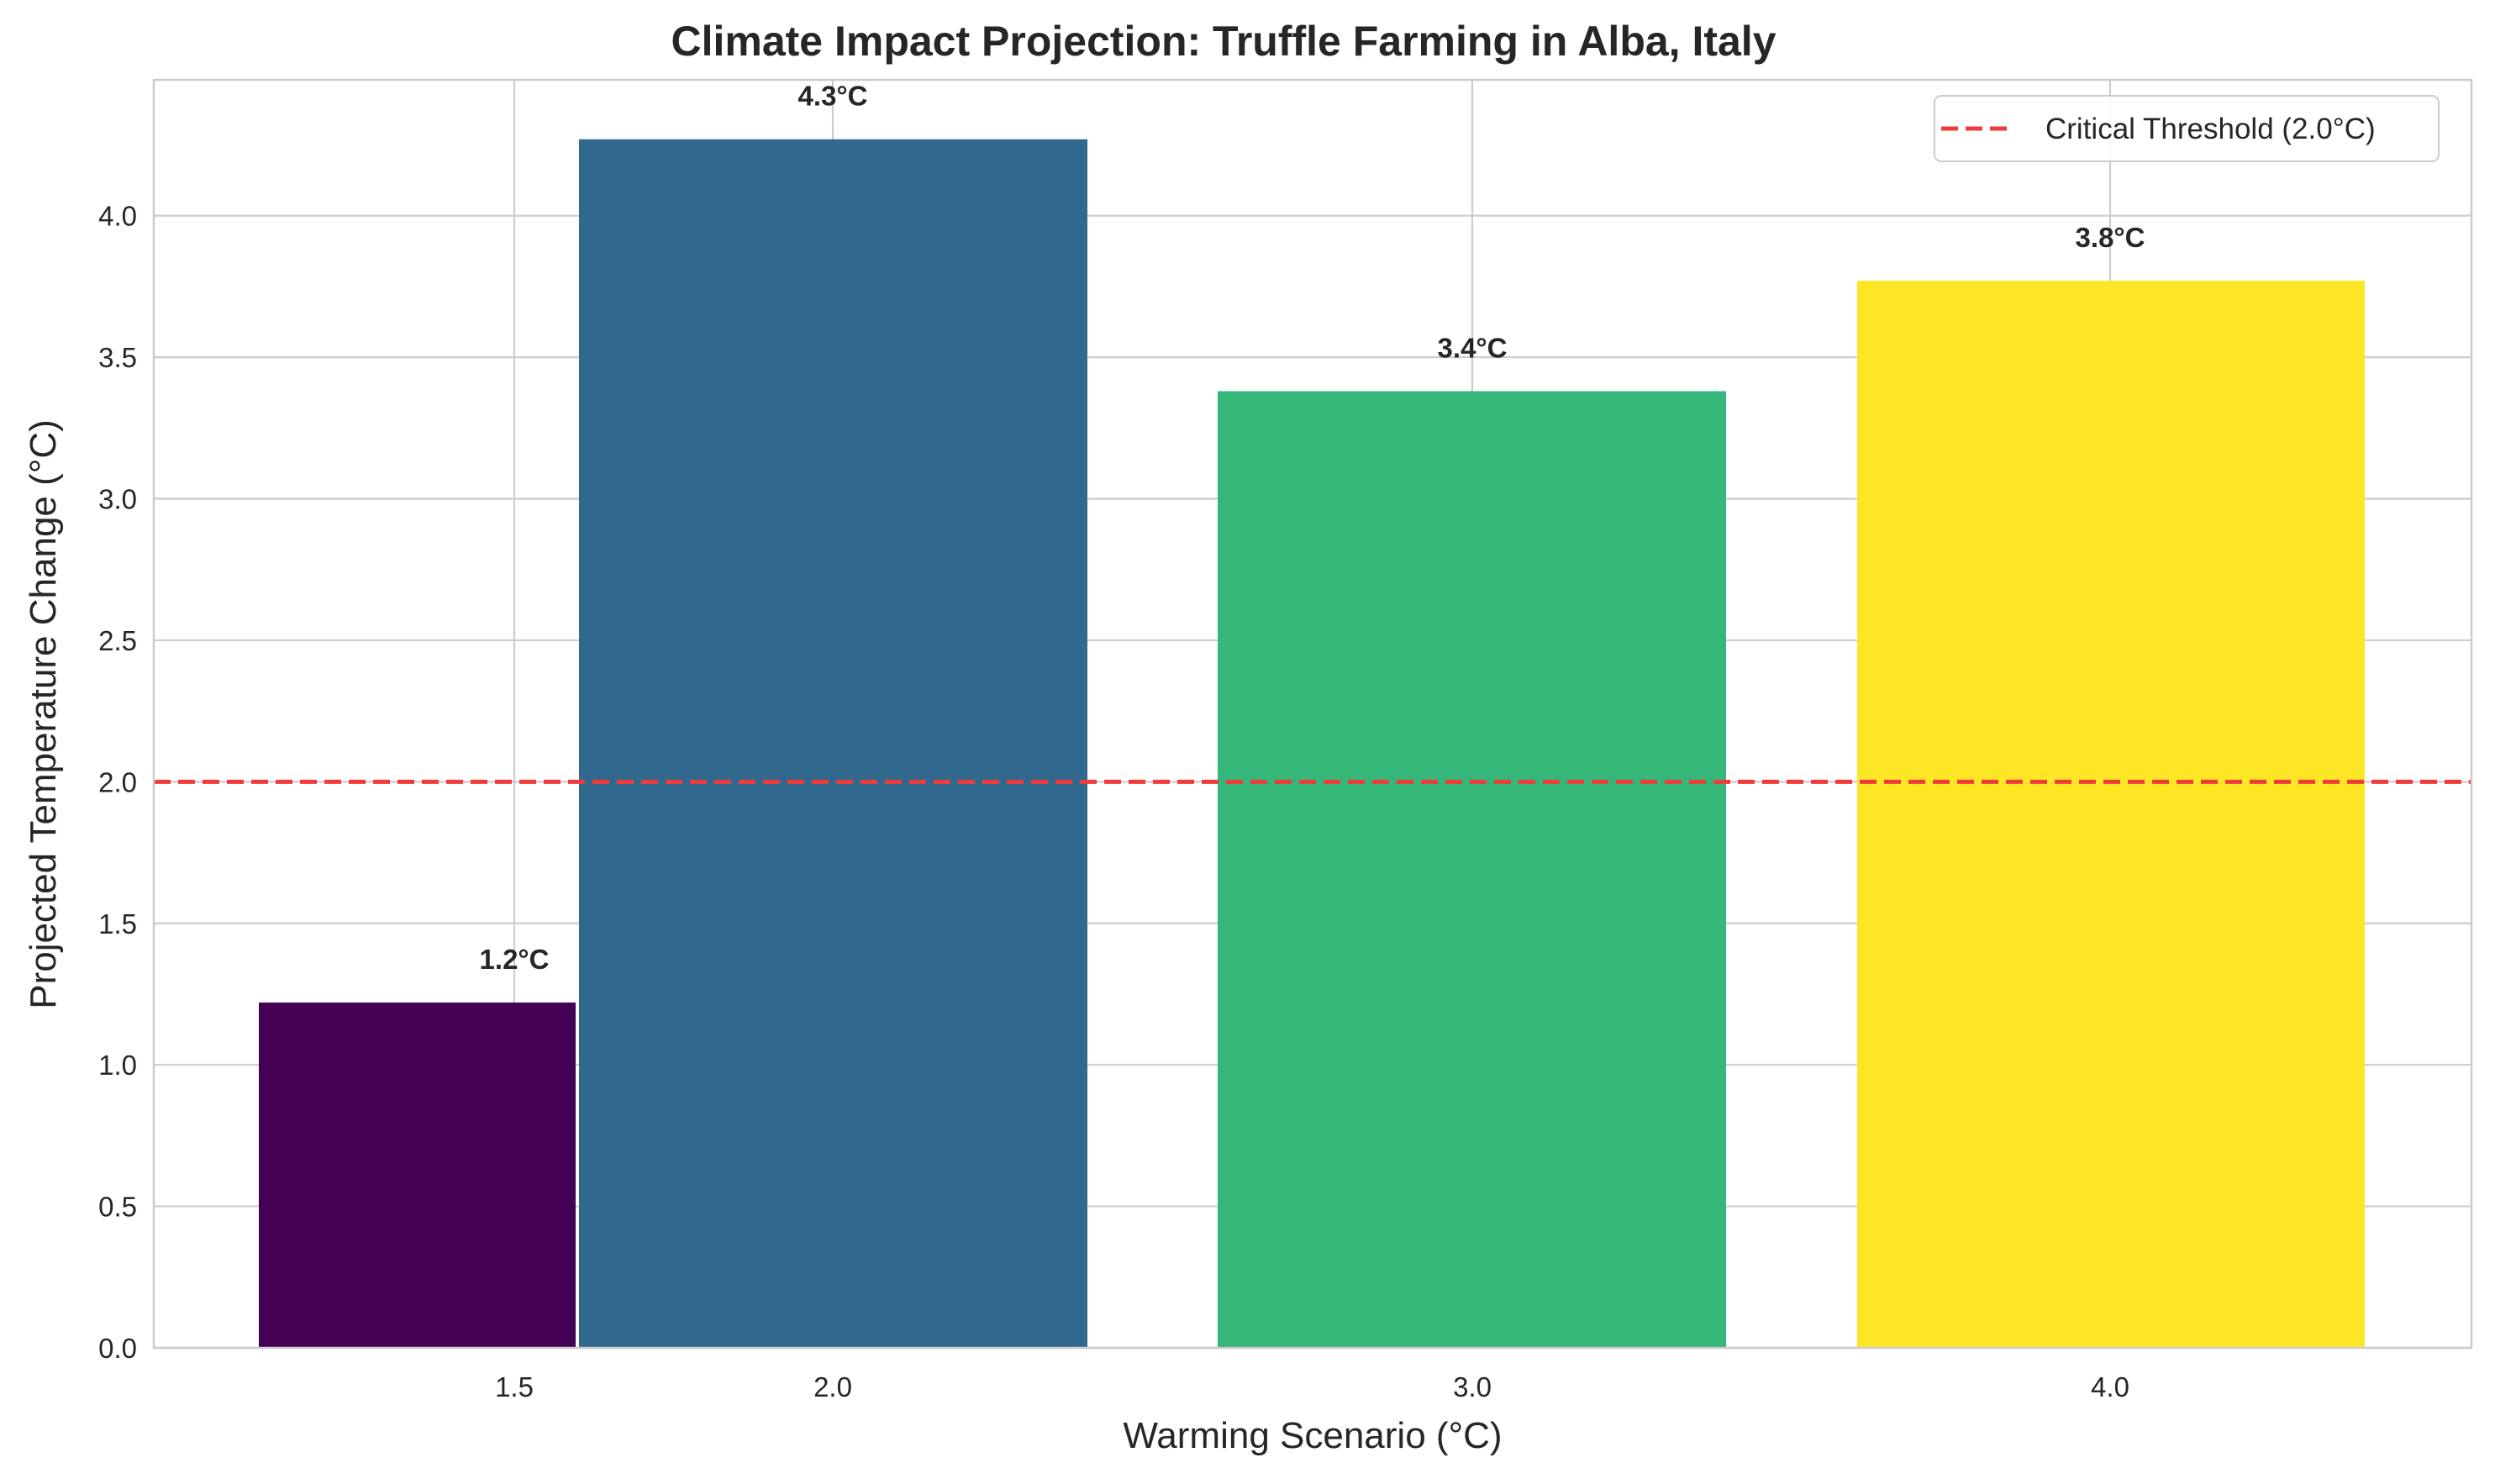  I want to click on y-axis-label: Projected Temperature Change (°C), so click(43, 714).